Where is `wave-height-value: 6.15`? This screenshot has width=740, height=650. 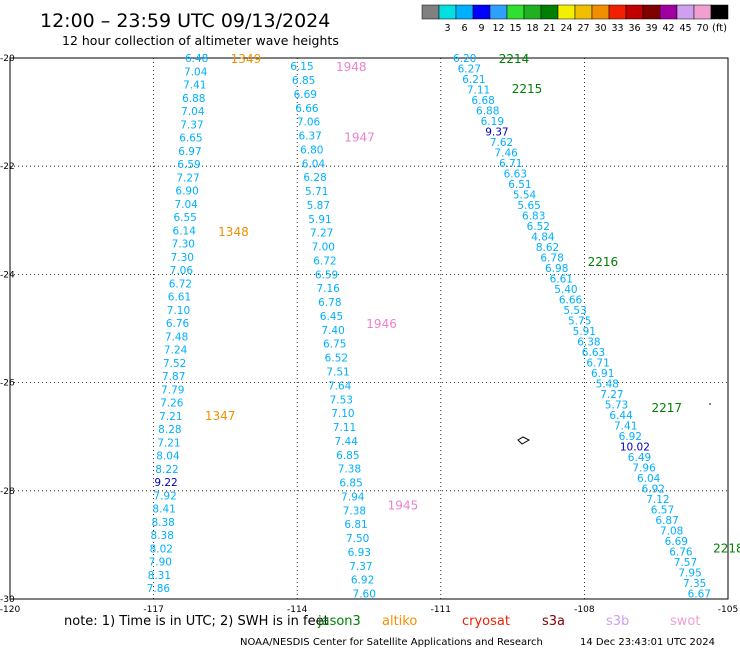
wave-height-value: 6.15 is located at coordinates (301, 67).